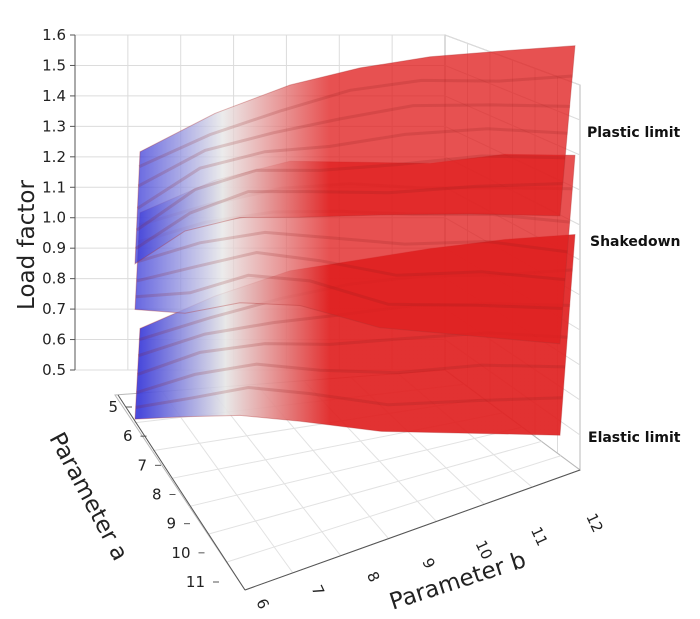 Image resolution: width=700 pixels, height=619 pixels. I want to click on a-axis-line, so click(181, 492).